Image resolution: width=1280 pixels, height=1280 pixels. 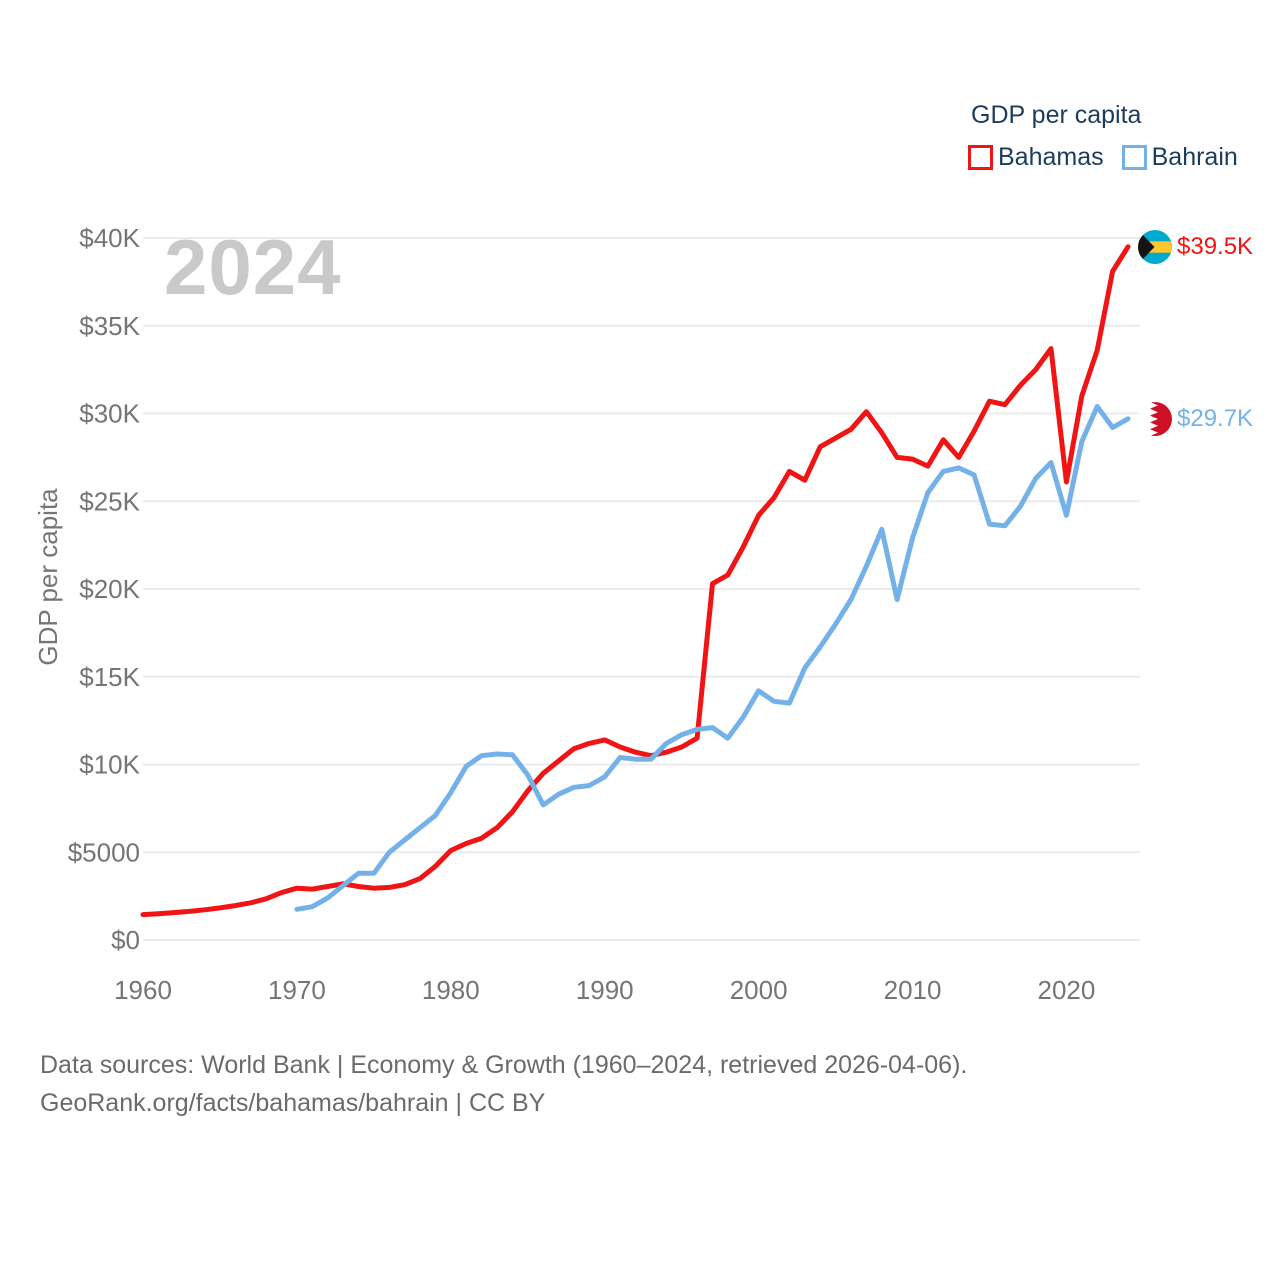 What do you see at coordinates (1215, 418) in the screenshot?
I see `bahrain-end-value-label: $29.7K` at bounding box center [1215, 418].